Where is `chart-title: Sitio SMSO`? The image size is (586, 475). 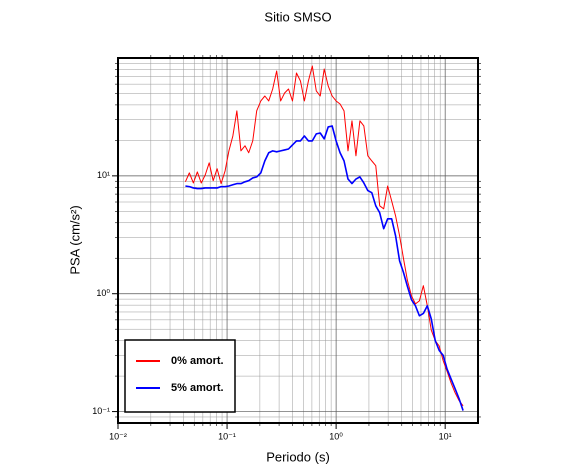 chart-title: Sitio SMSO is located at coordinates (297, 16).